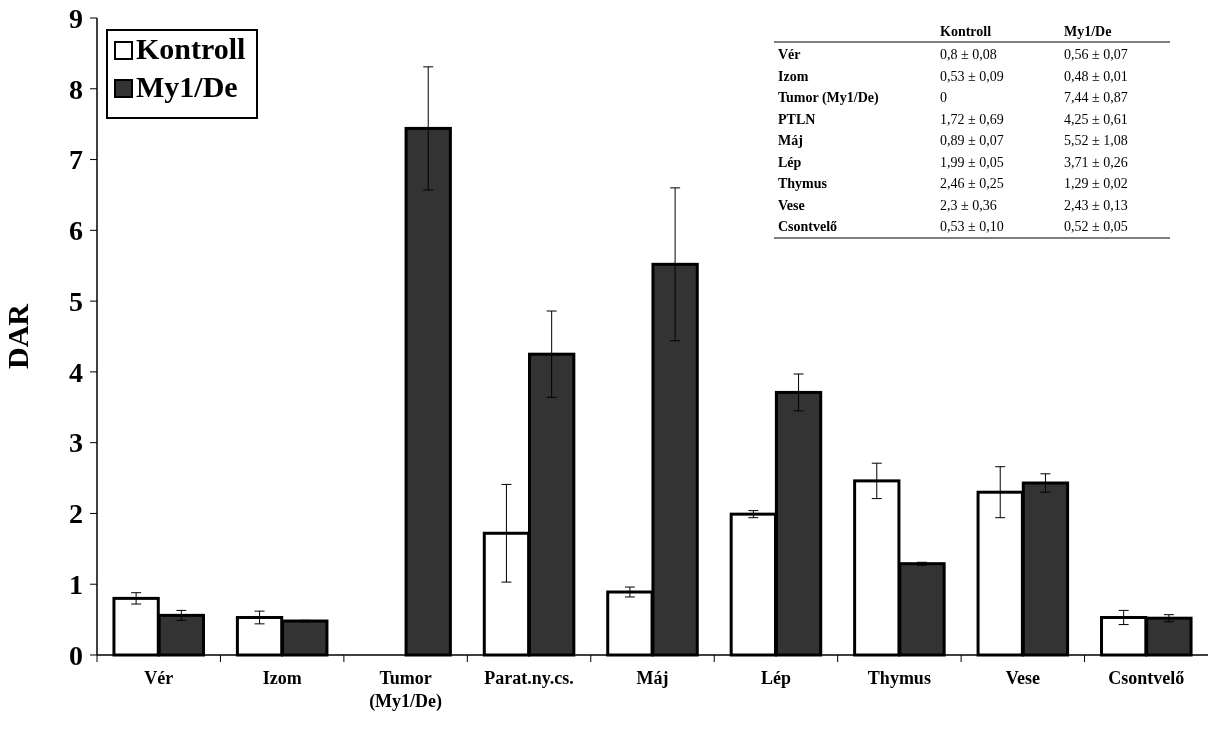  What do you see at coordinates (1096, 54) in the screenshot?
I see `annotation: 0,56 ± 0,07` at bounding box center [1096, 54].